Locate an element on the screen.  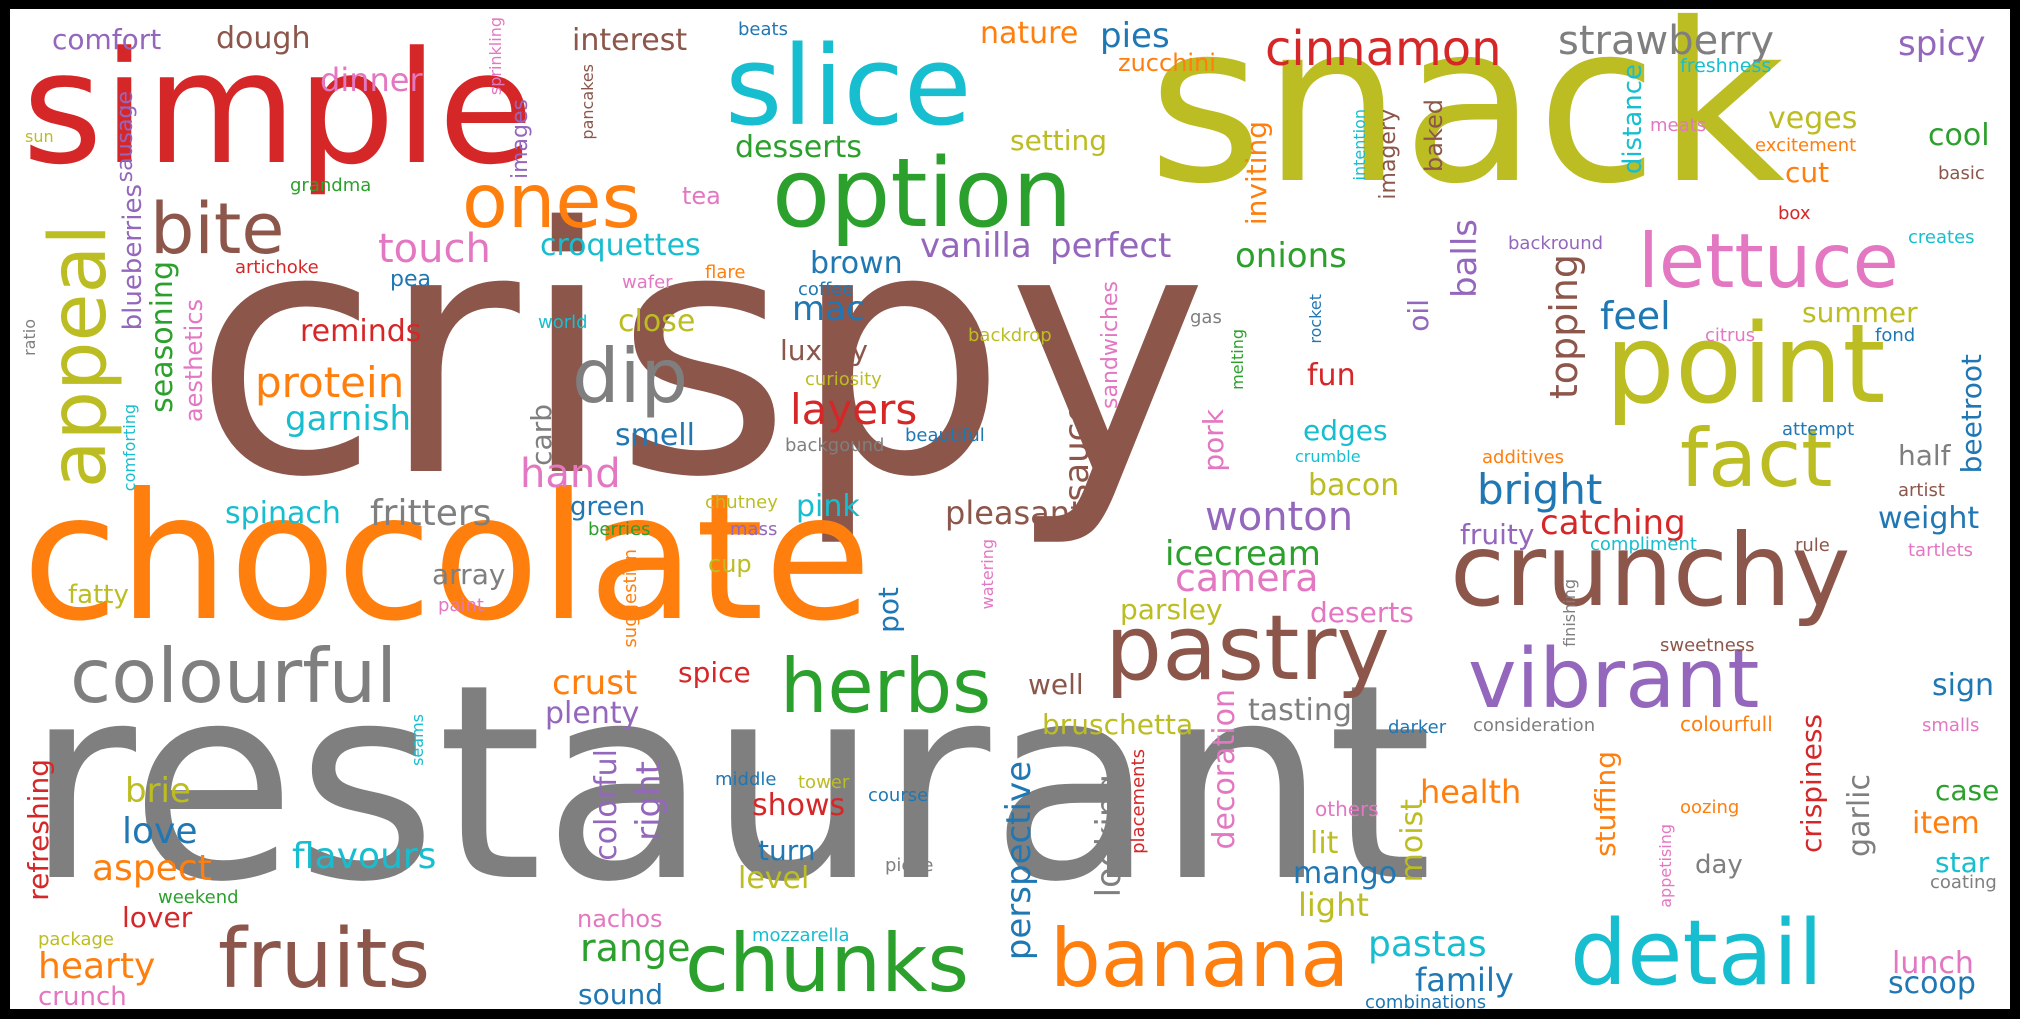
word-fritters: fritters is located at coordinates (431, 513).